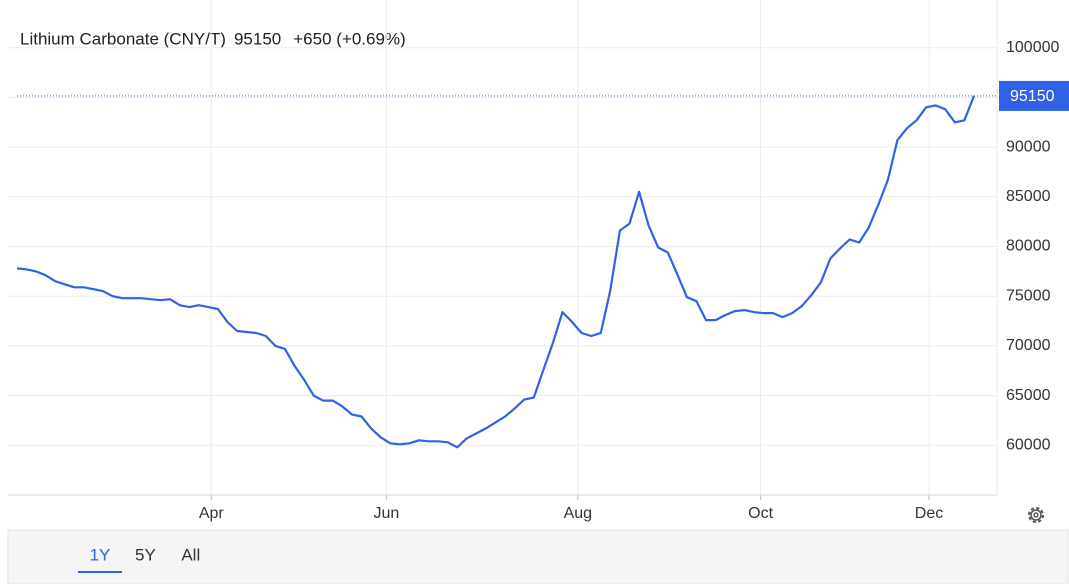 The width and height of the screenshot is (1069, 584). I want to click on last-price-label: 95150, so click(1032, 96).